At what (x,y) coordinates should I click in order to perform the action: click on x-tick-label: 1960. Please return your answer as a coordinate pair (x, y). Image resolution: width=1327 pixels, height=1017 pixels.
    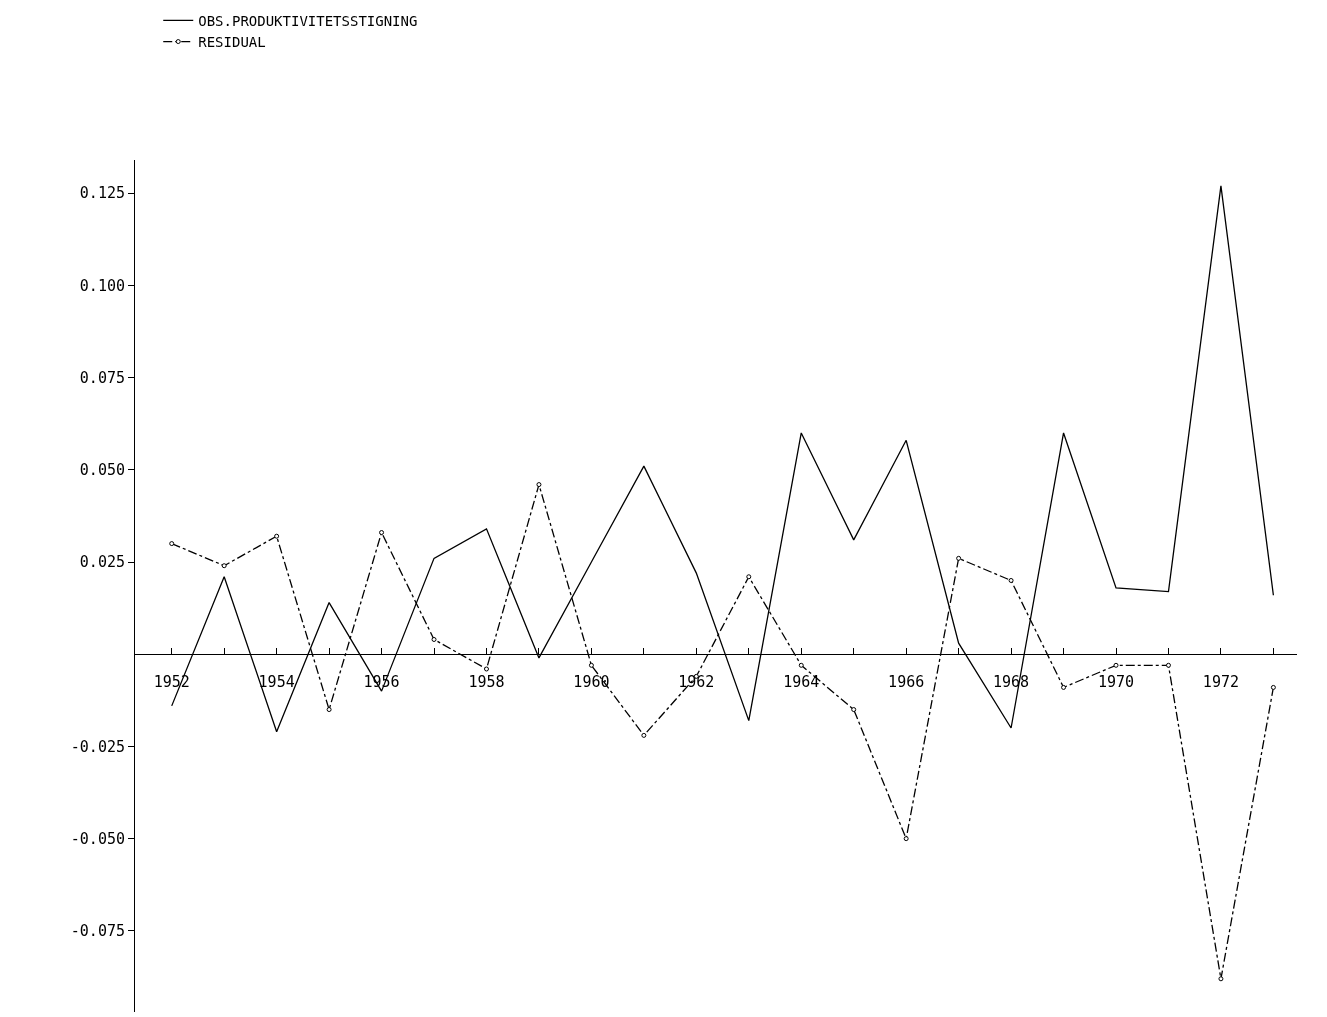
    Looking at the image, I should click on (591, 682).